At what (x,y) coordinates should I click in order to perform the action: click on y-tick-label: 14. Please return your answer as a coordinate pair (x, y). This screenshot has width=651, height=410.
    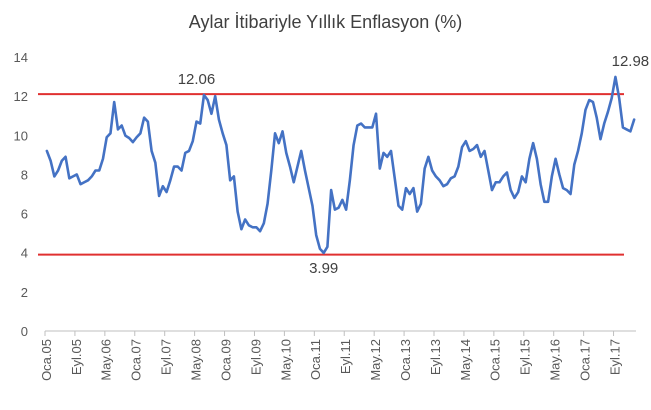
    Looking at the image, I should click on (21, 57).